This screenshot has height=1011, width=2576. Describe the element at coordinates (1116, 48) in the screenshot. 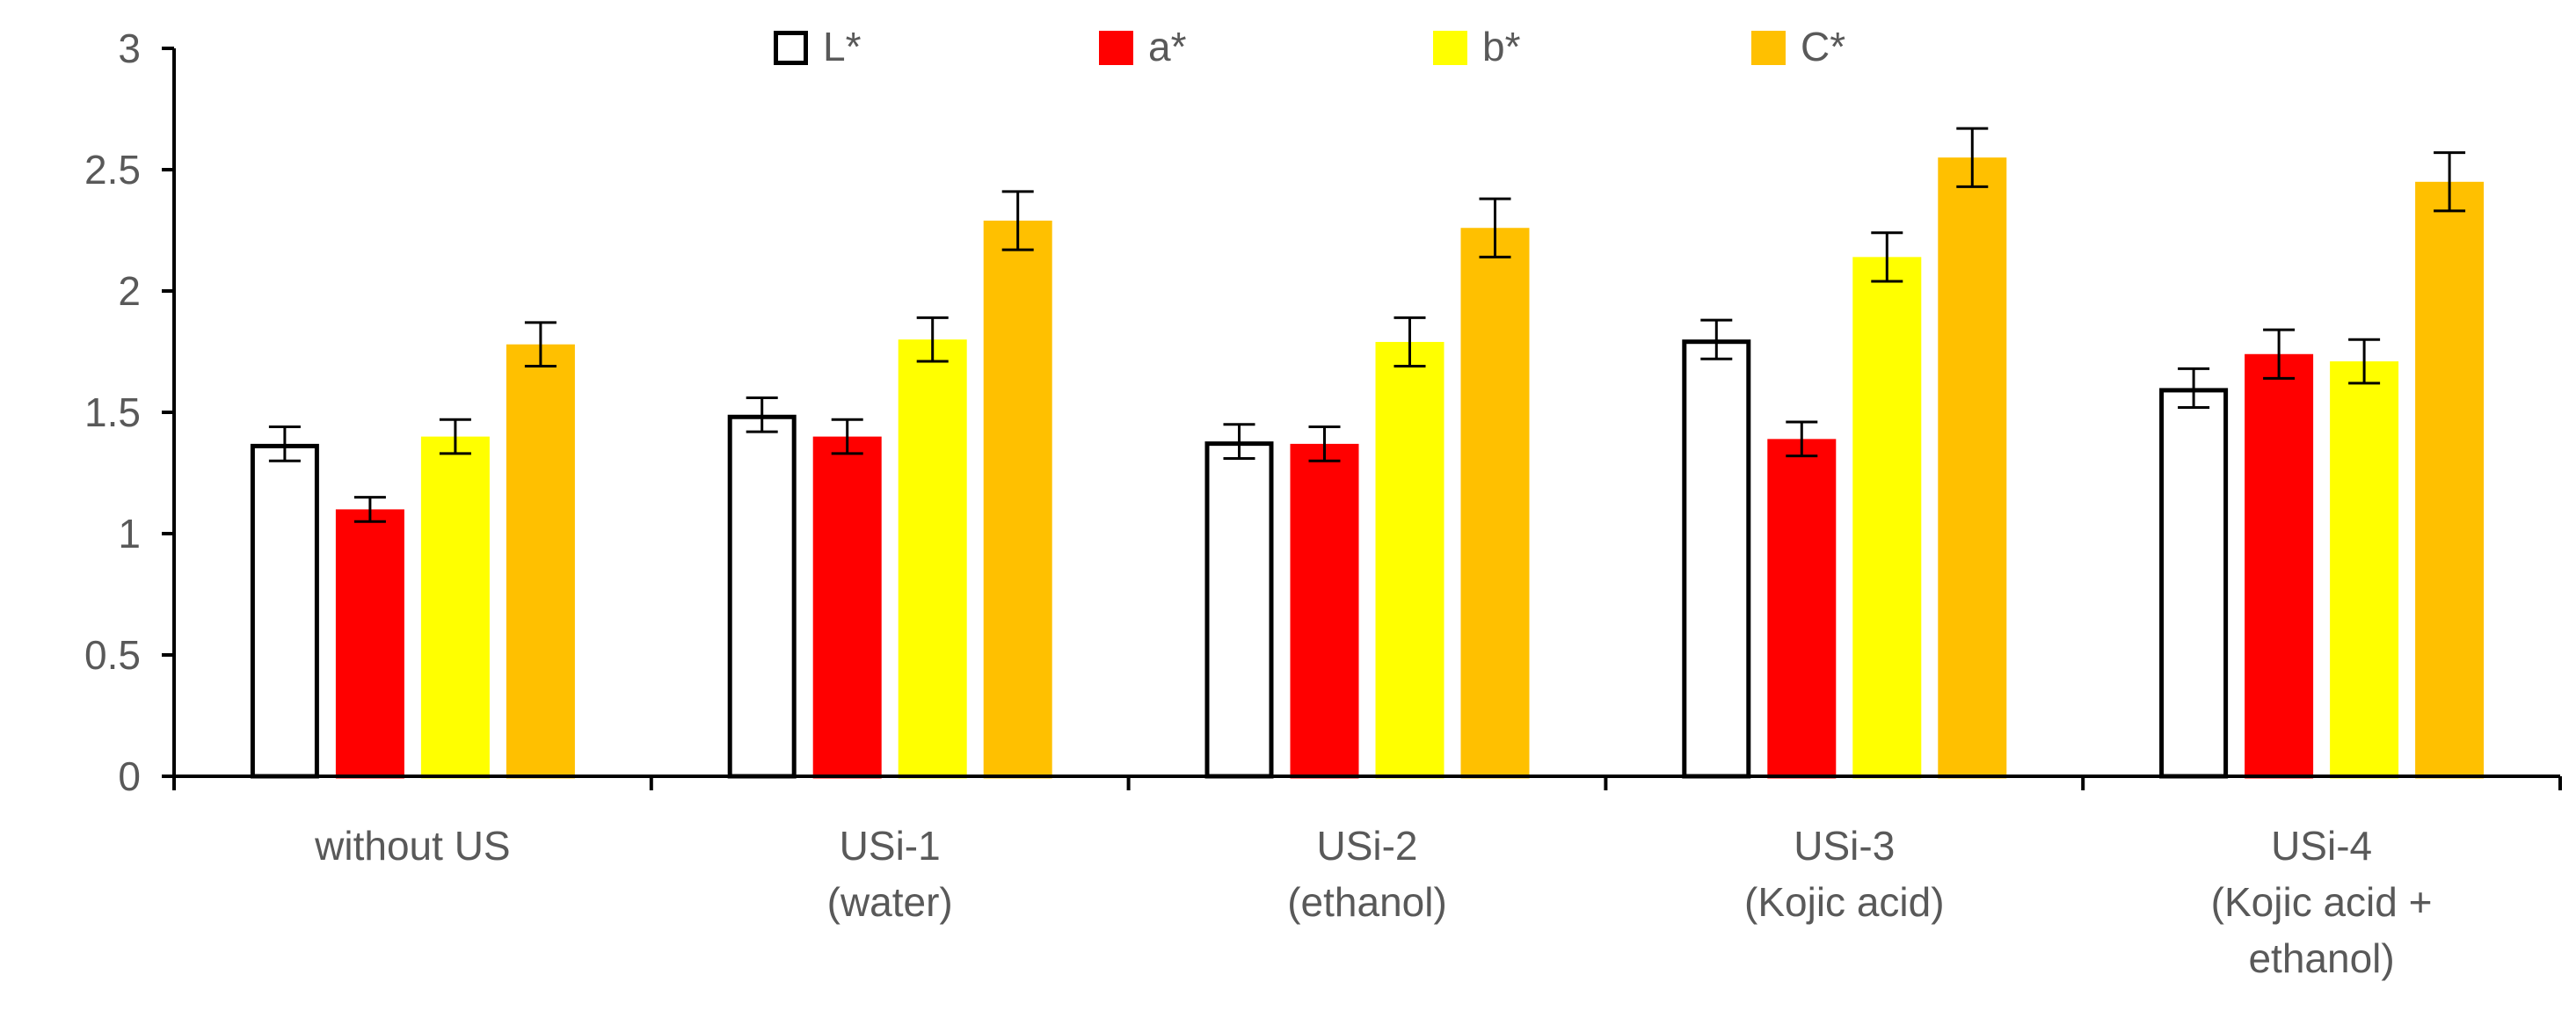

I see `legend-swatch-astar` at that location.